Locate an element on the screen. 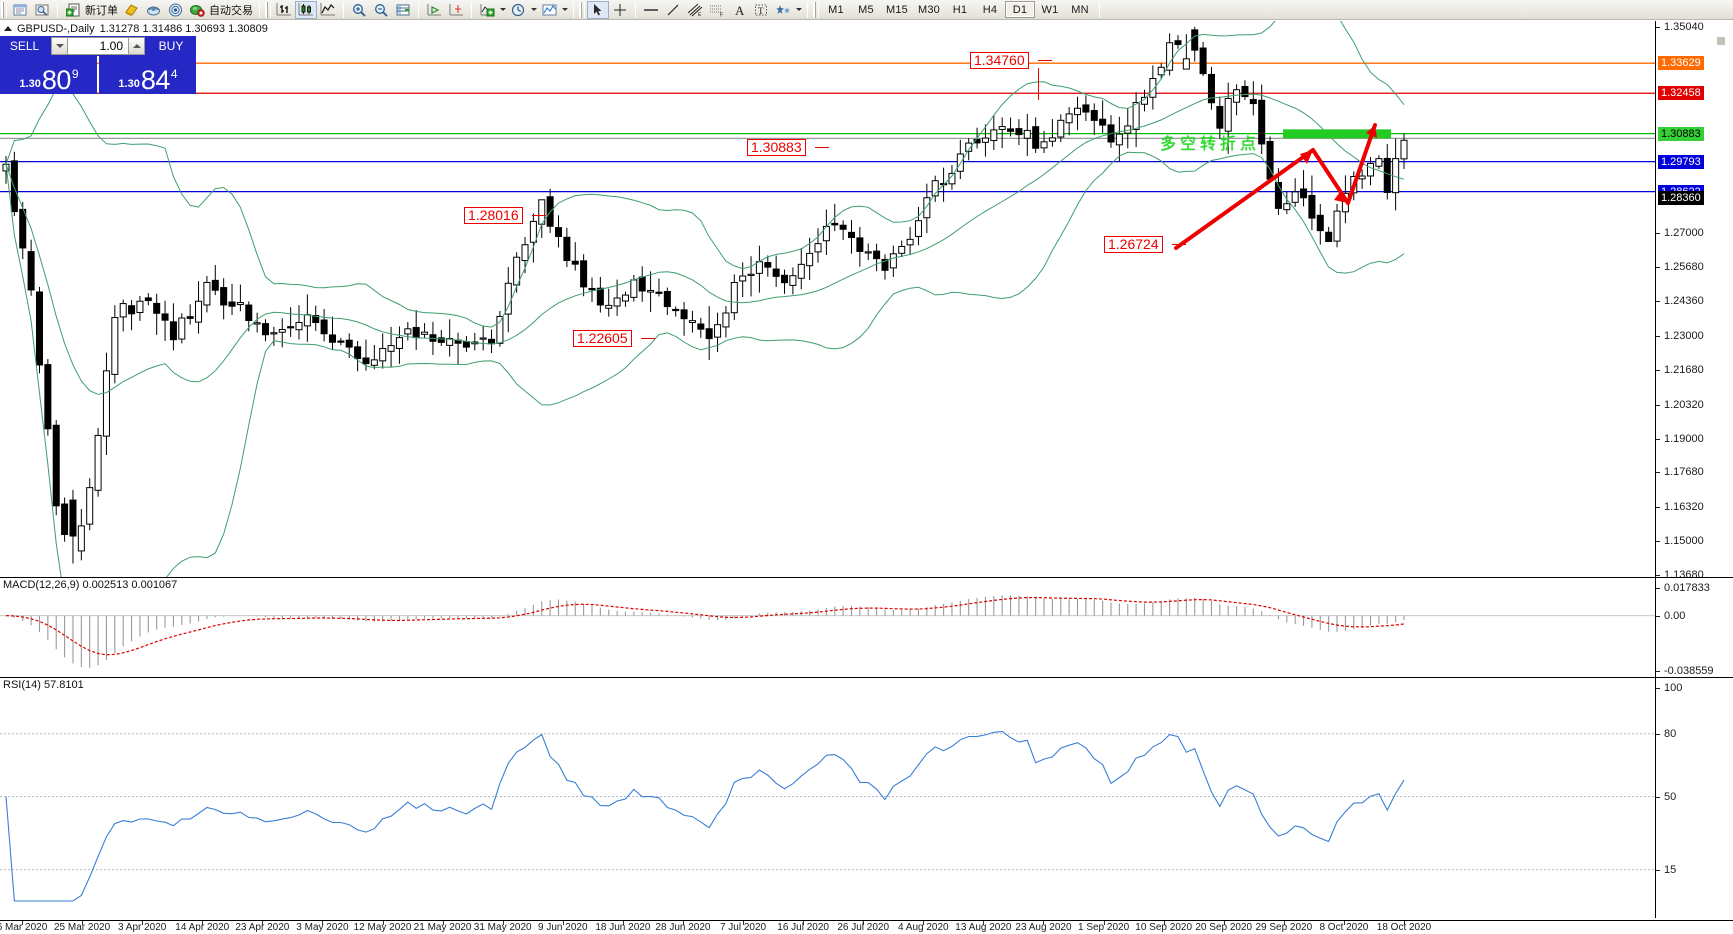 This screenshot has height=934, width=1733. zoom-out-icon is located at coordinates (381, 10).